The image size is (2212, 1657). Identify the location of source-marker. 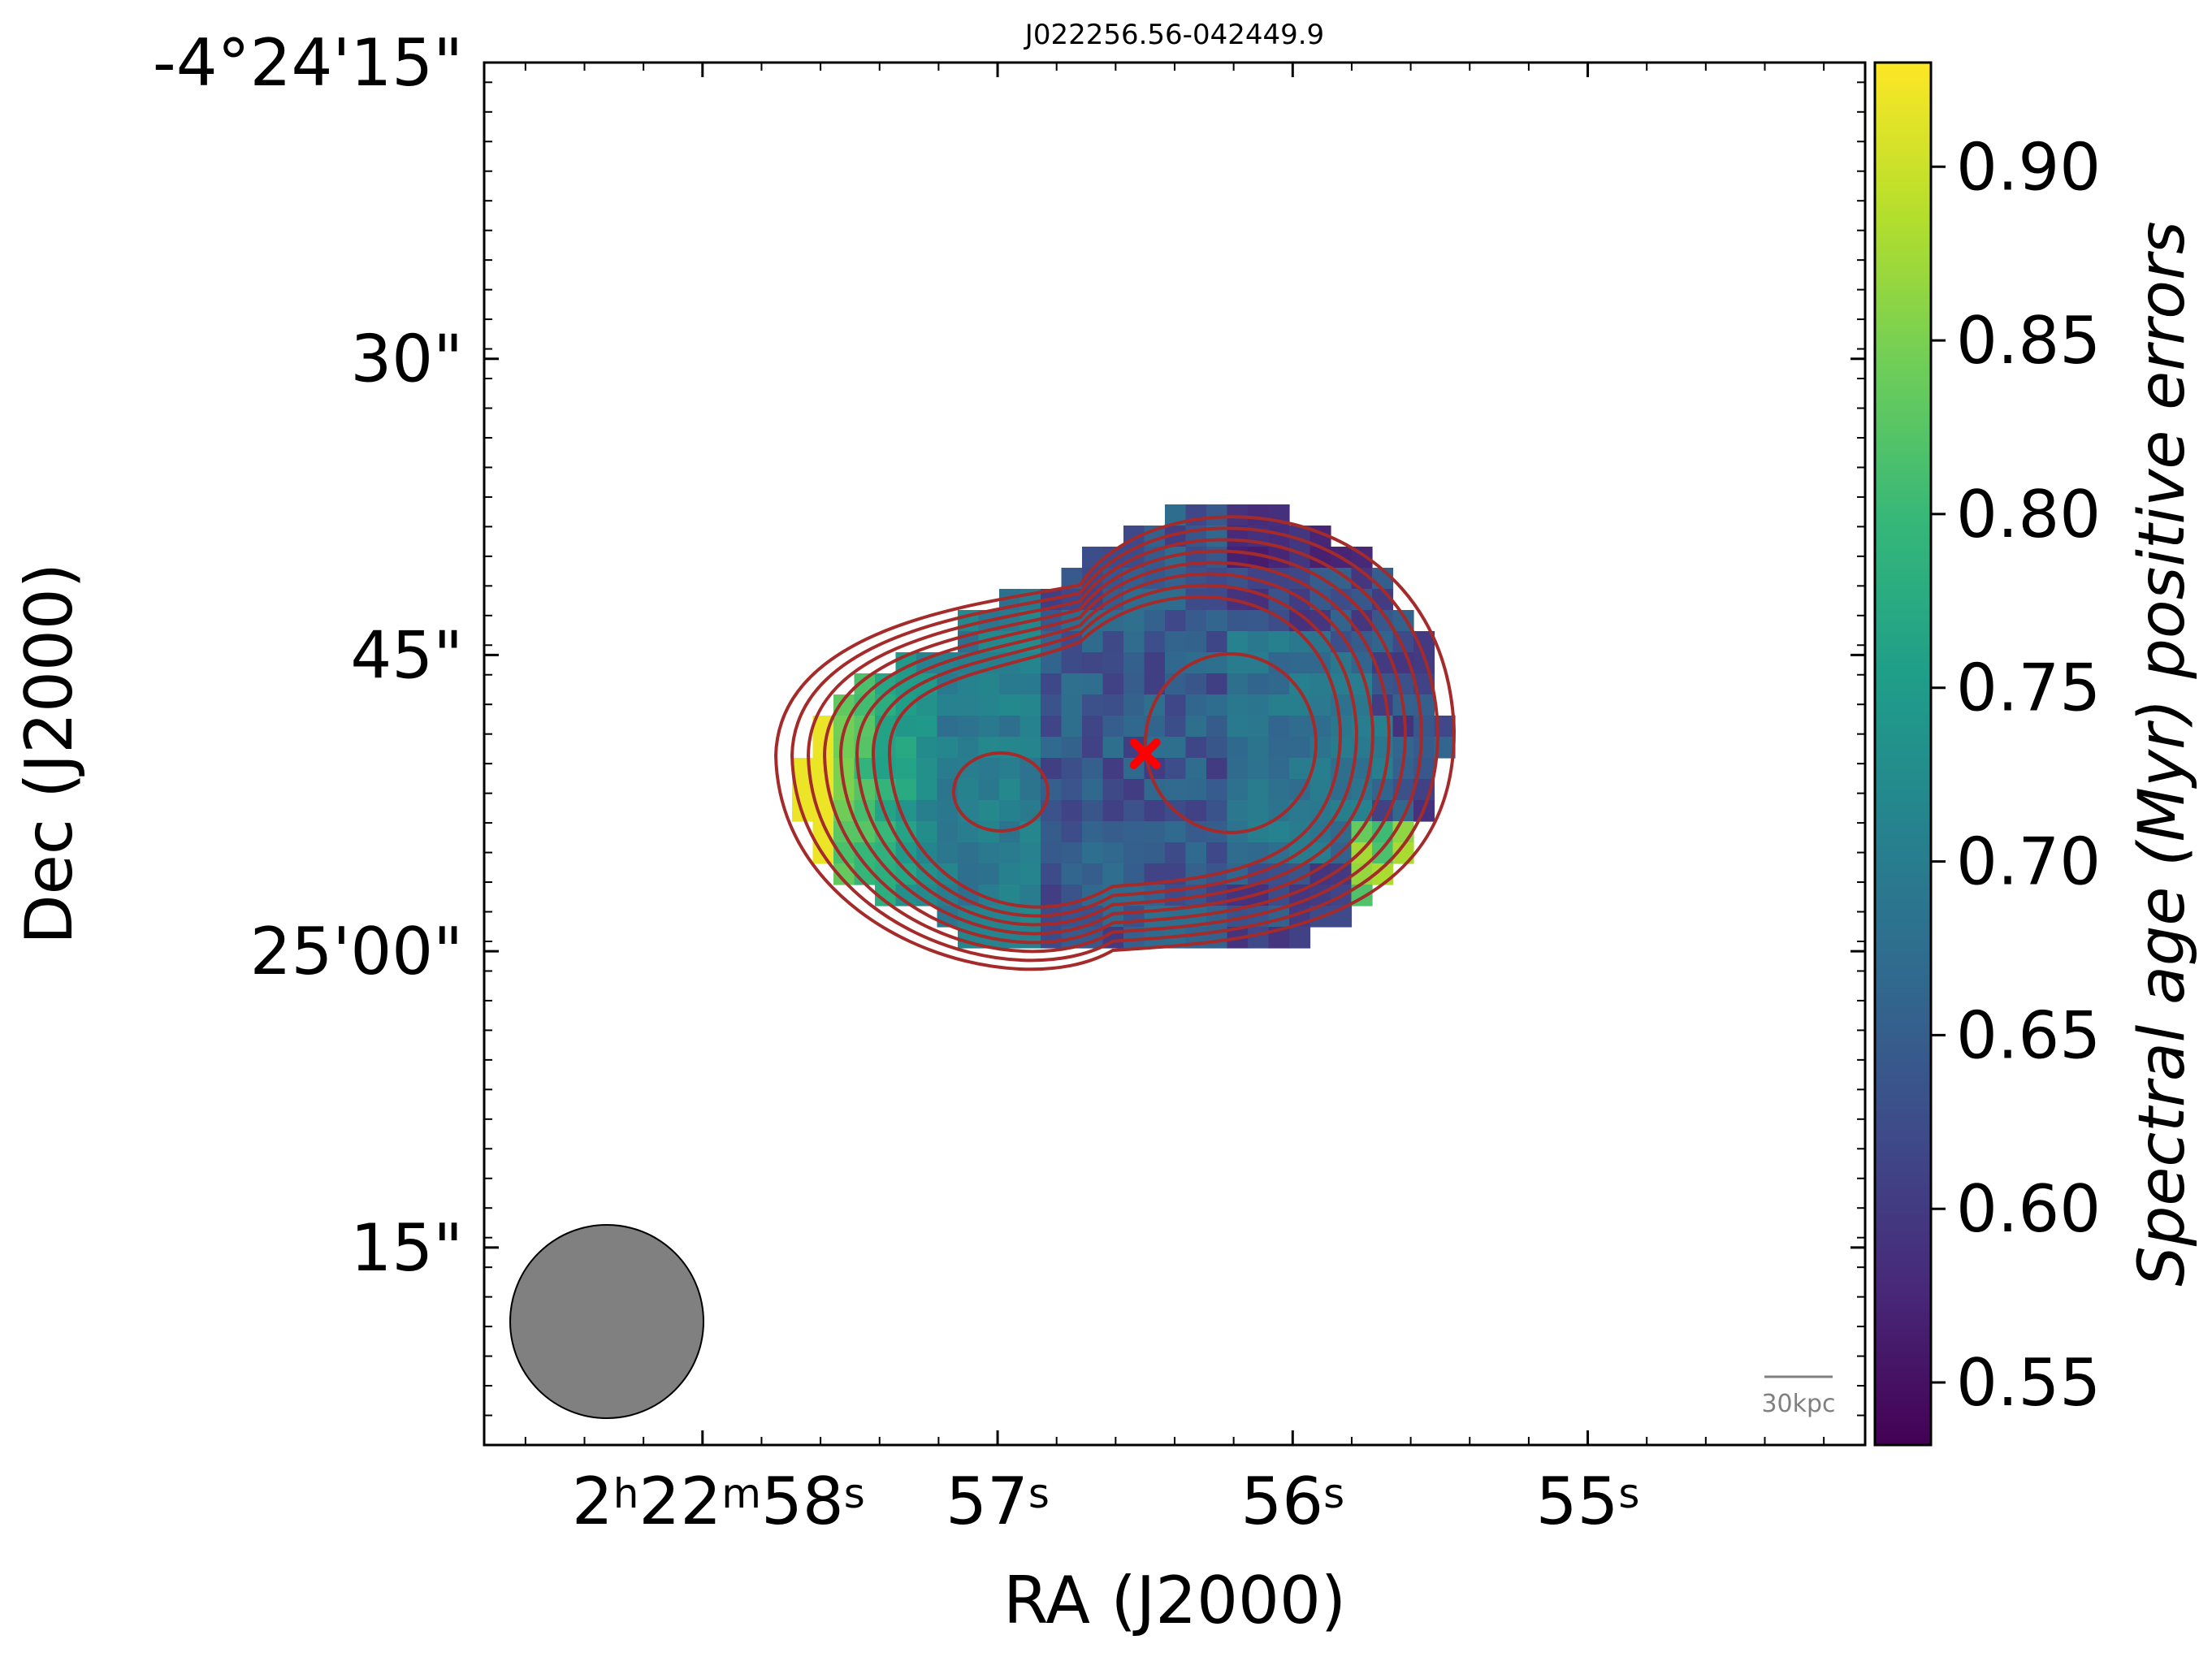
(1145, 753).